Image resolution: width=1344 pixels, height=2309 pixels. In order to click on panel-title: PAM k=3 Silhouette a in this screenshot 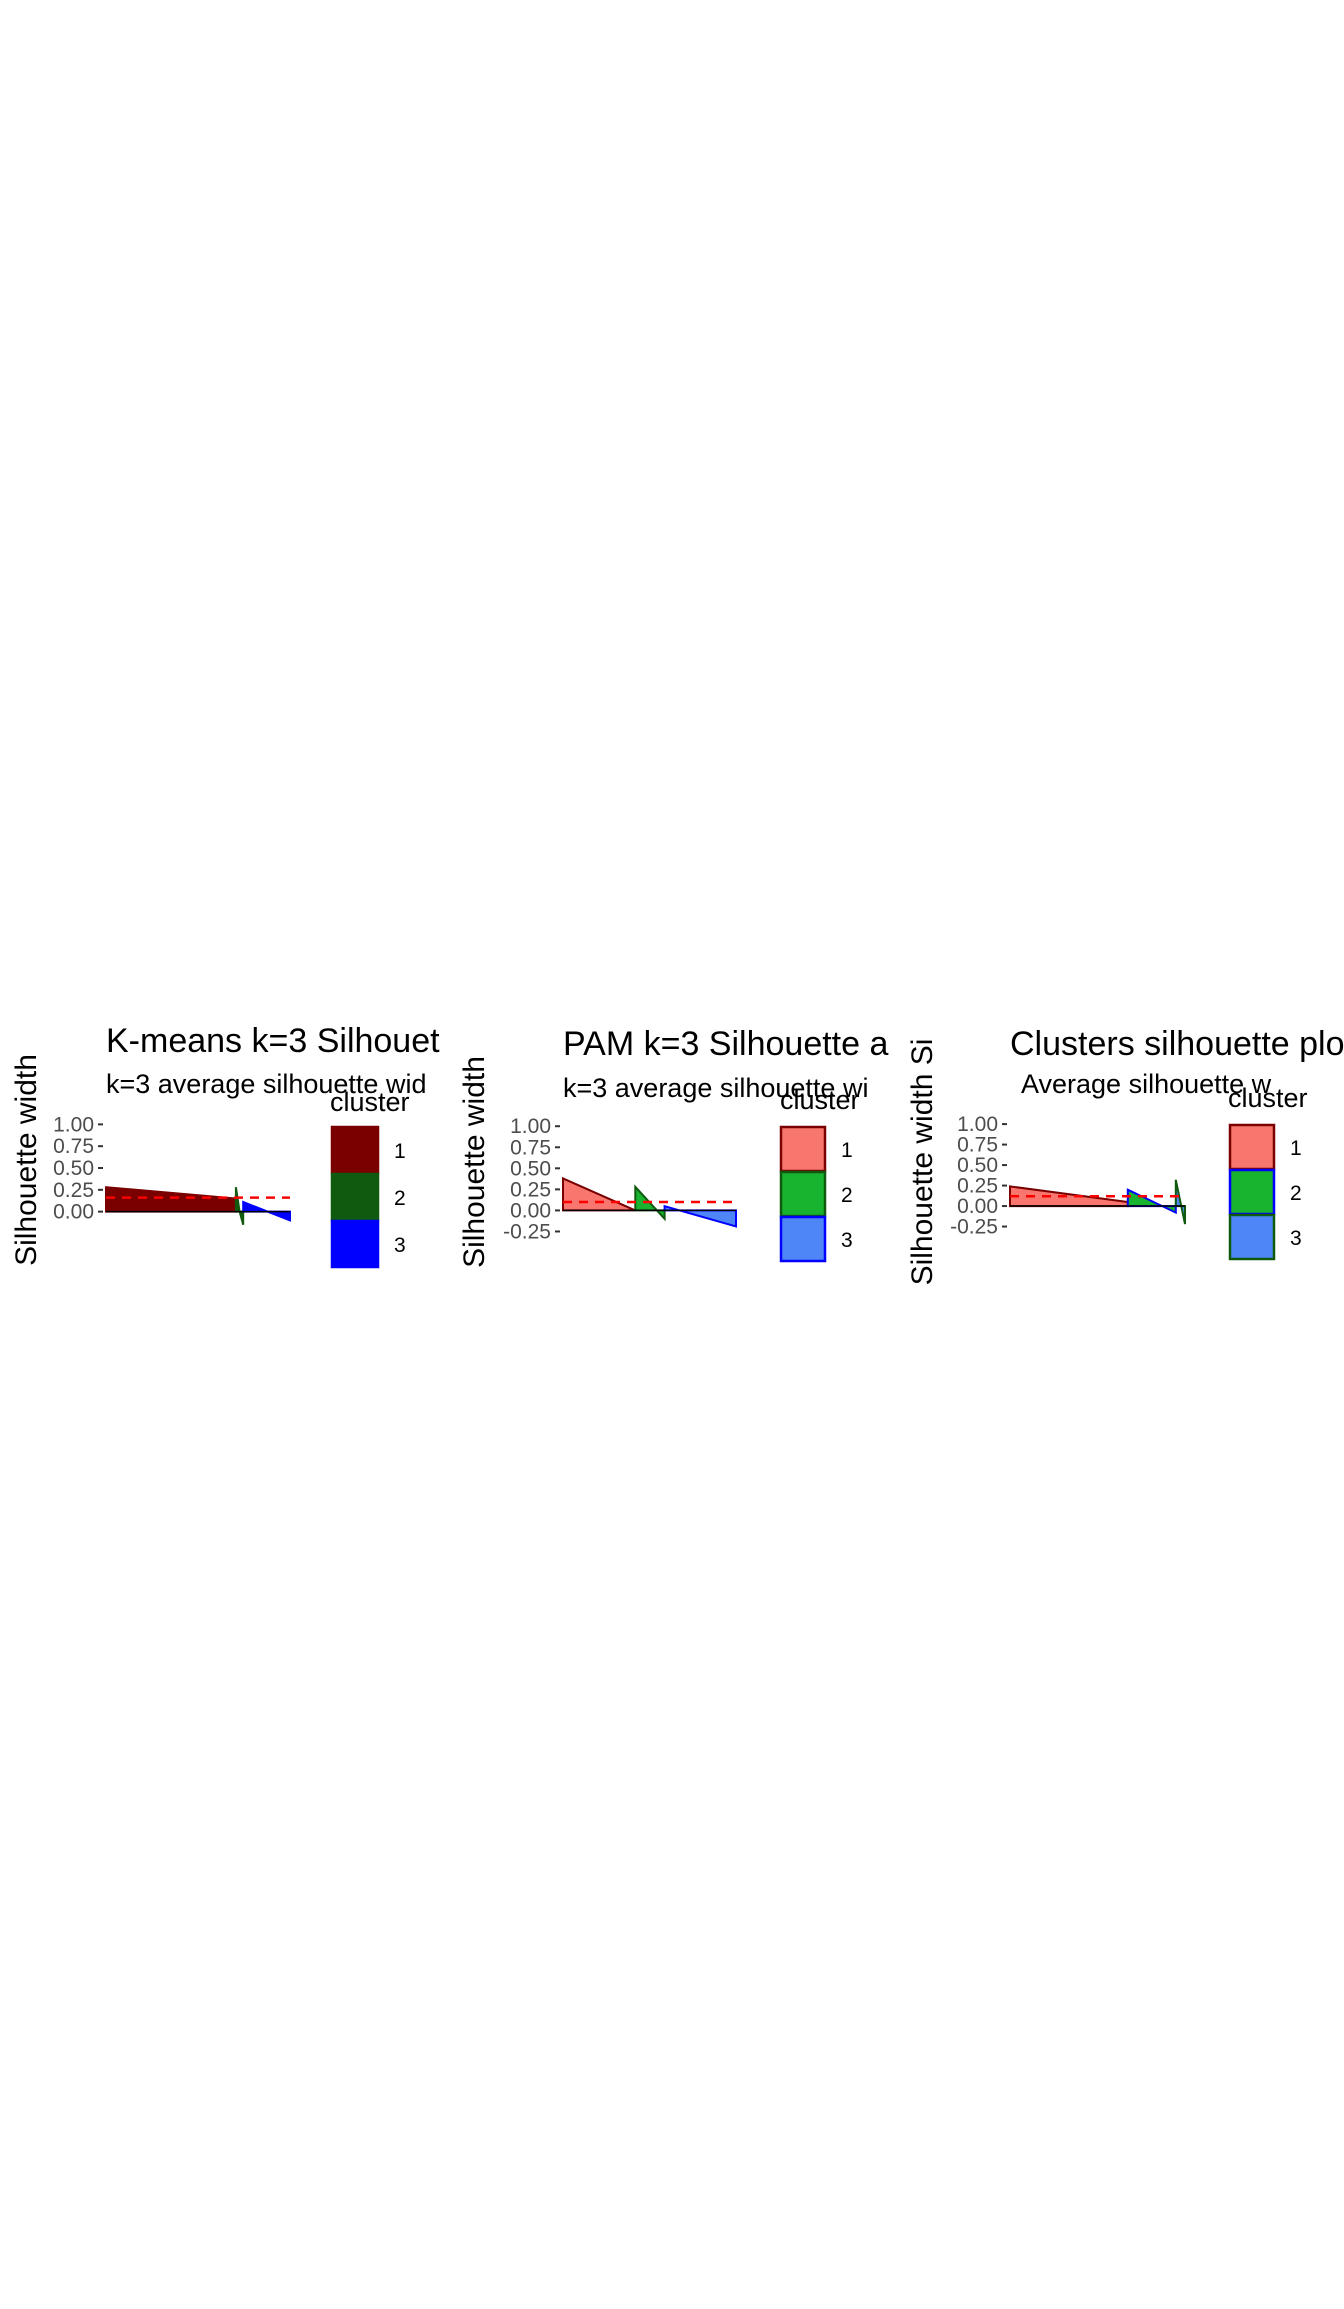, I will do `click(725, 1044)`.